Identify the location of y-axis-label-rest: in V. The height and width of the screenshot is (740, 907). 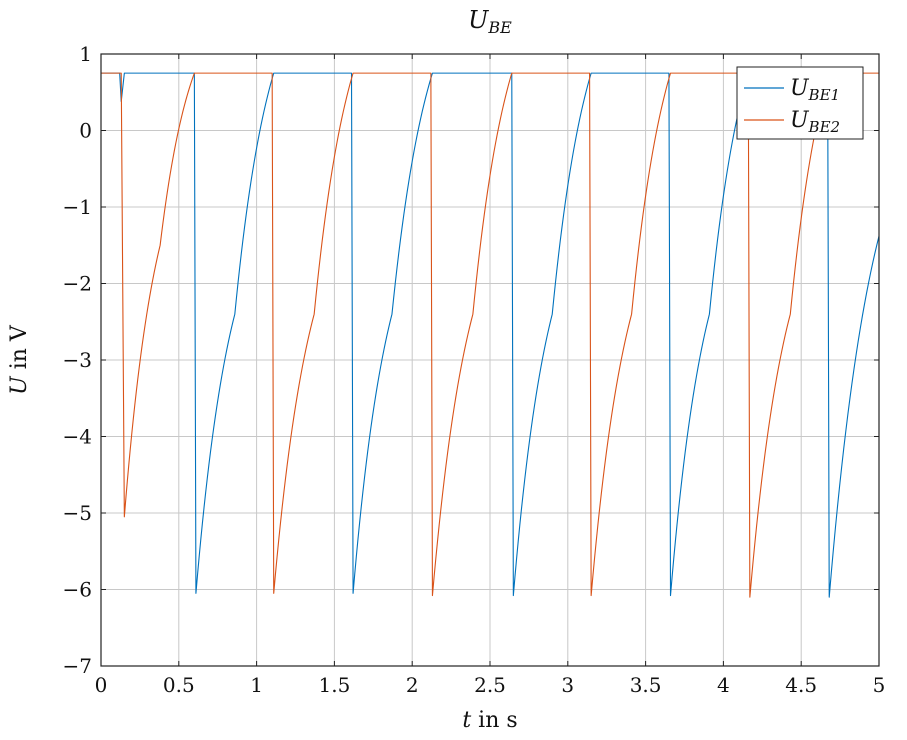
(19, 350).